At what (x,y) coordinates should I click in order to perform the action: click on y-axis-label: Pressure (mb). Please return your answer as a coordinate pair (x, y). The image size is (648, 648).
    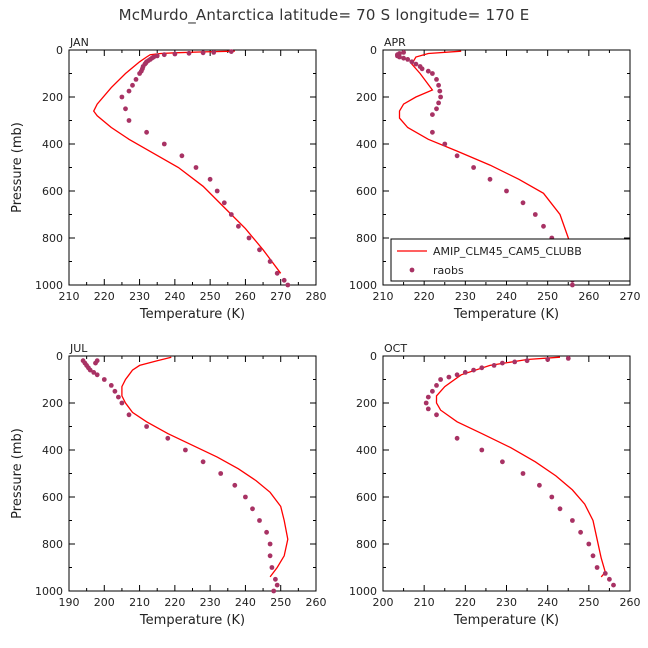
    Looking at the image, I should click on (17, 167).